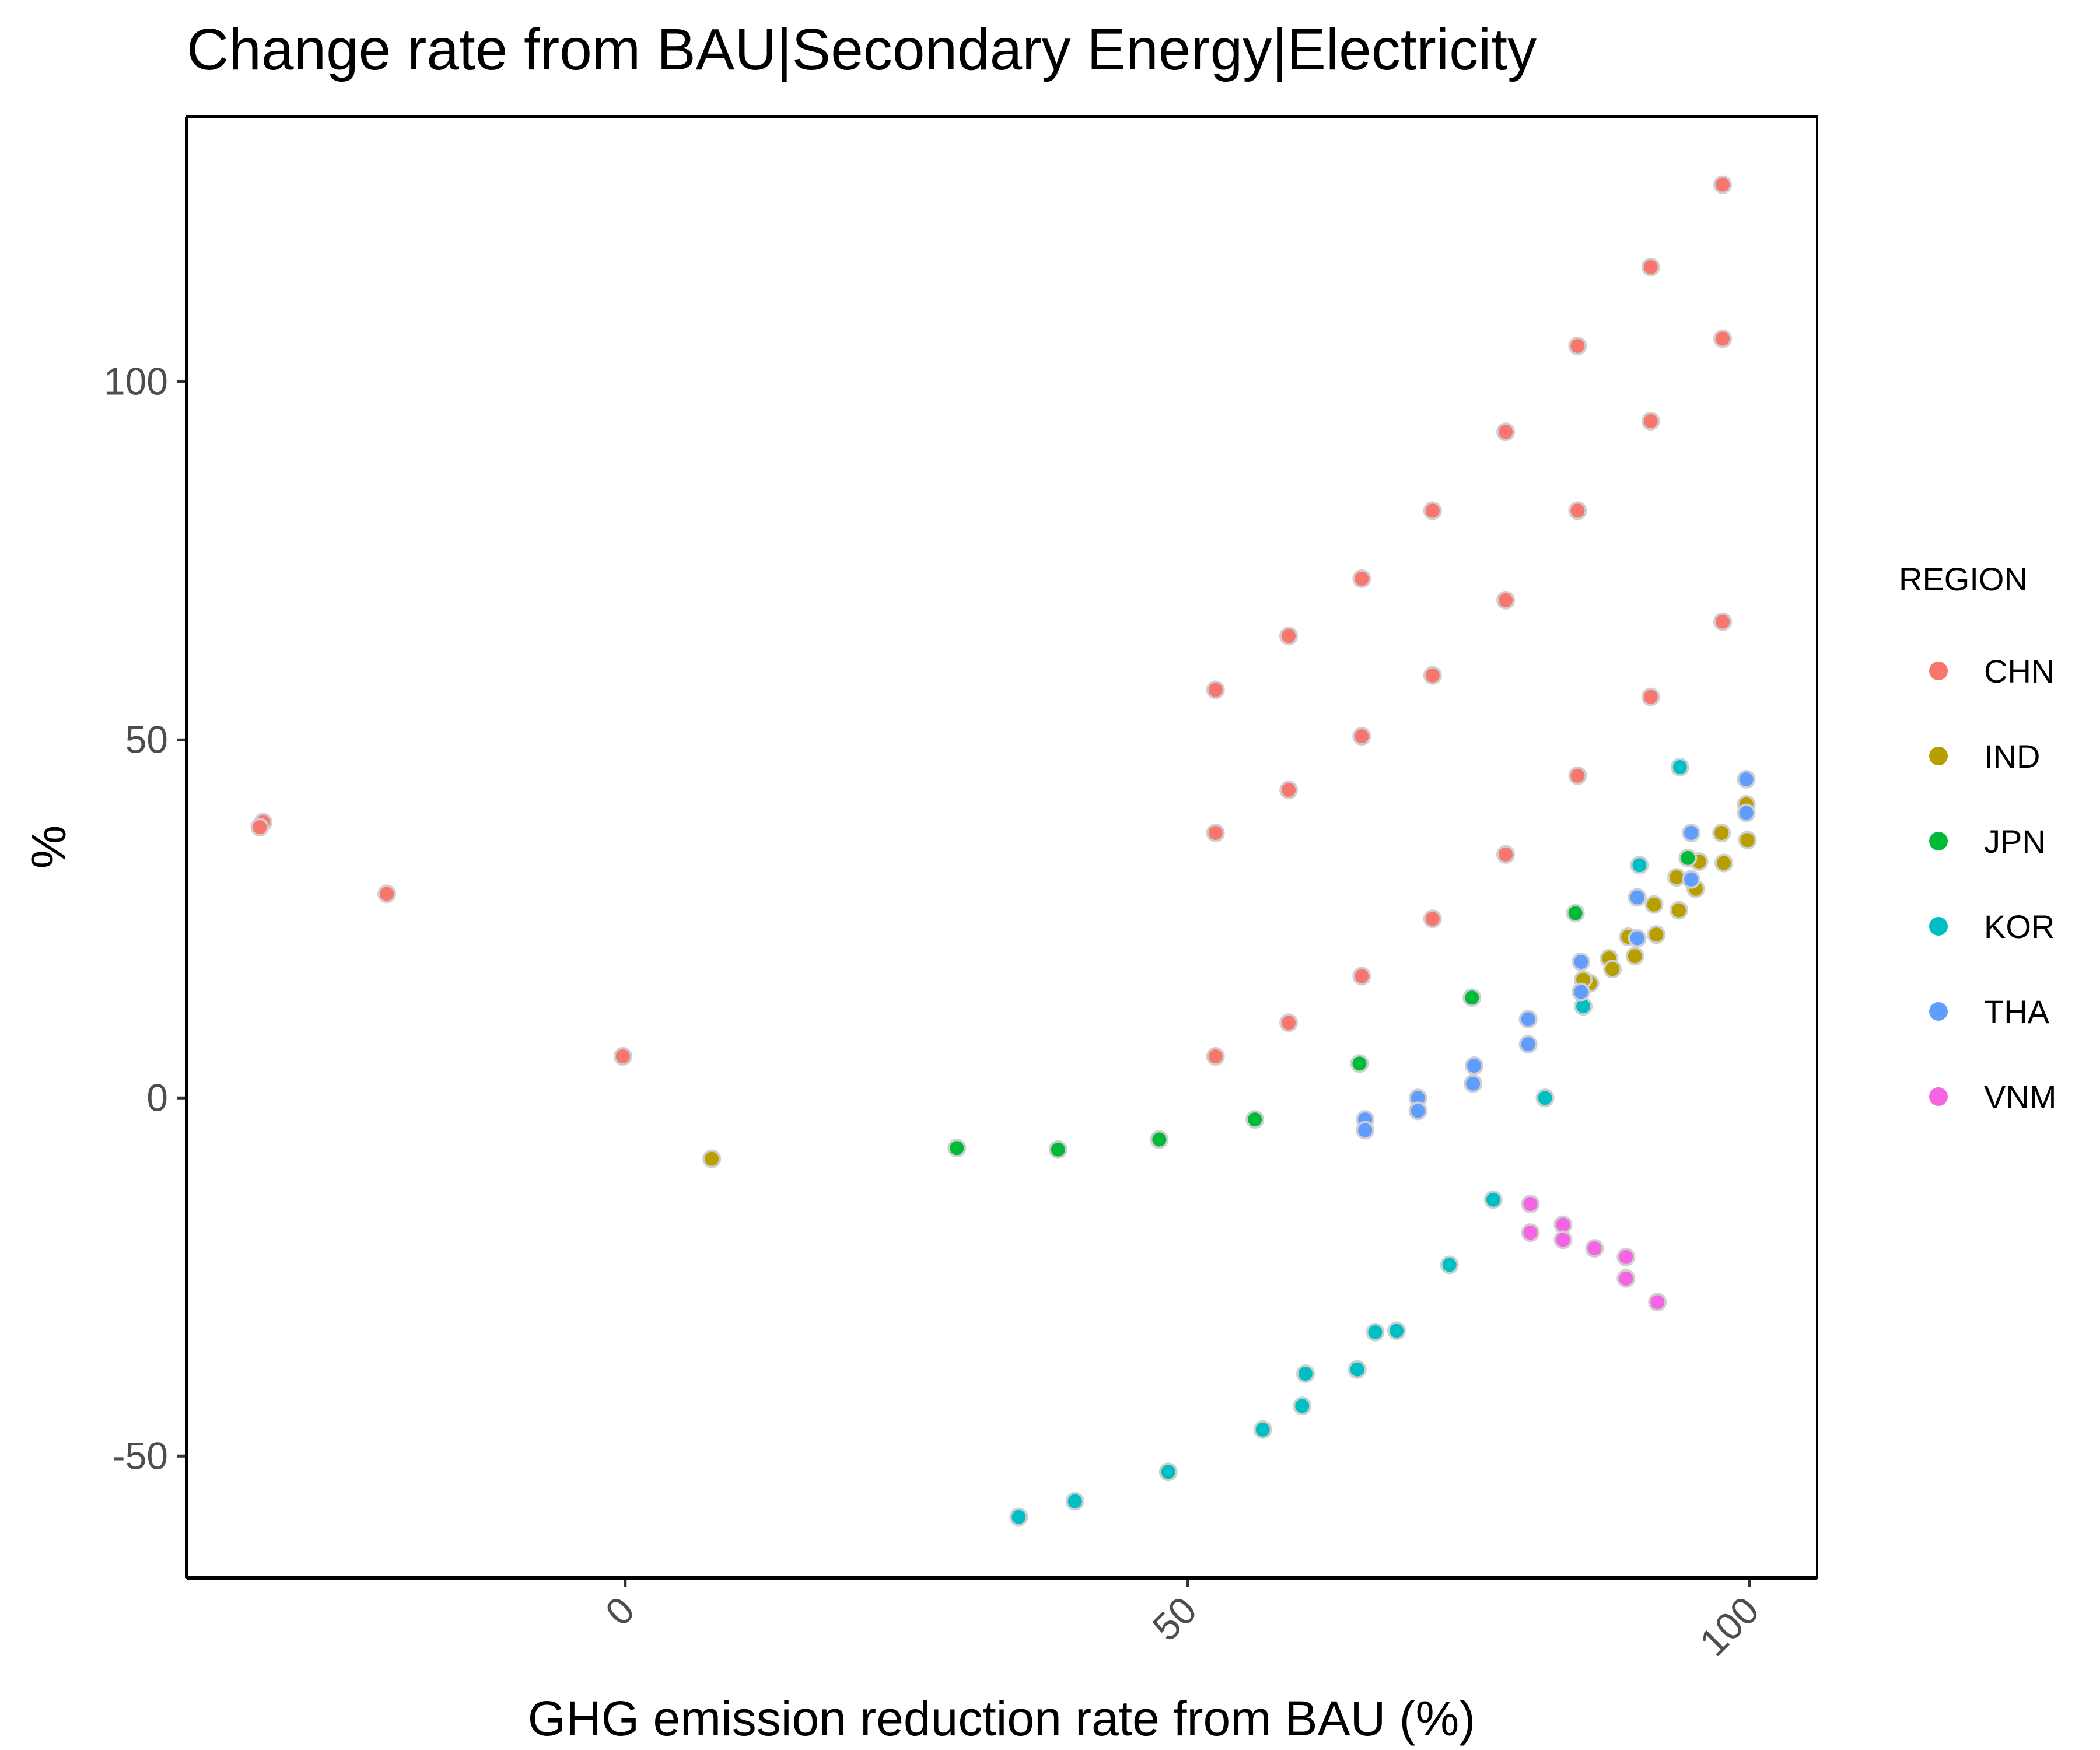  I want to click on legend-label: CHN, so click(2020, 671).